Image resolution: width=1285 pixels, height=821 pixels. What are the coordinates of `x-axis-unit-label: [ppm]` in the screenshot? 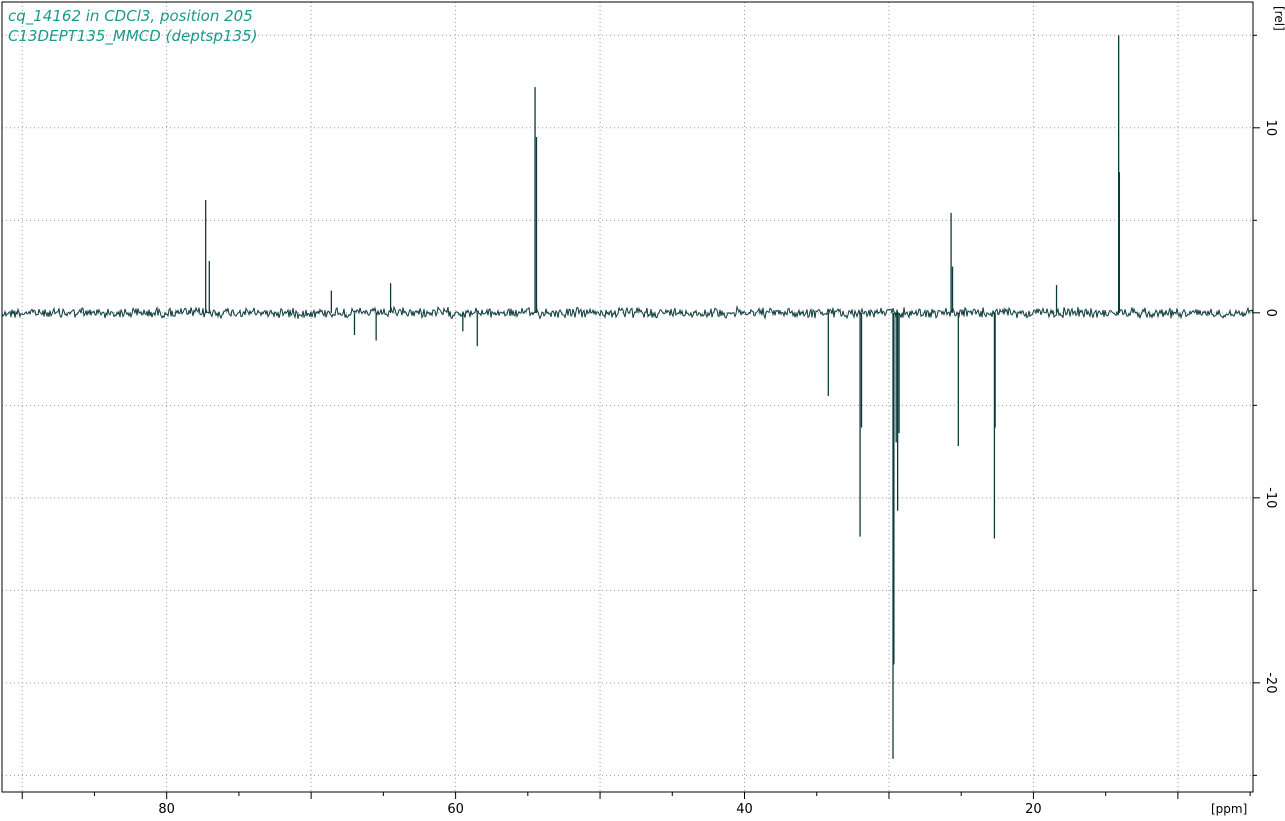 It's located at (1229, 809).